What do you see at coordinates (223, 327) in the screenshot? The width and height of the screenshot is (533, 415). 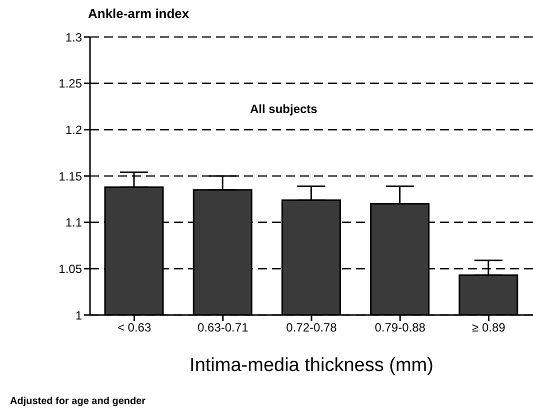 I see `x-tick-label: 0.63-0.71` at bounding box center [223, 327].